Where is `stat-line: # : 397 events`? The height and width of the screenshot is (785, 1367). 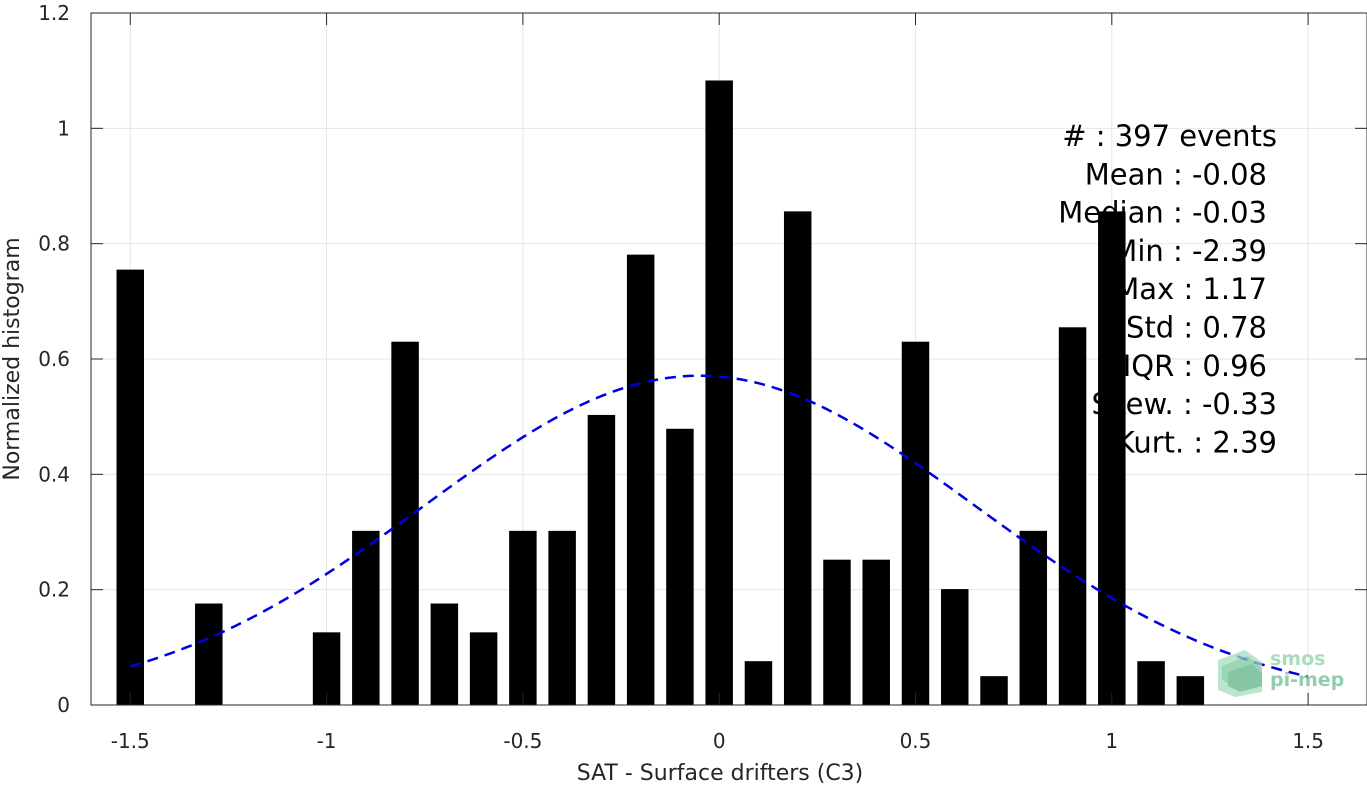 stat-line: # : 397 events is located at coordinates (1169, 136).